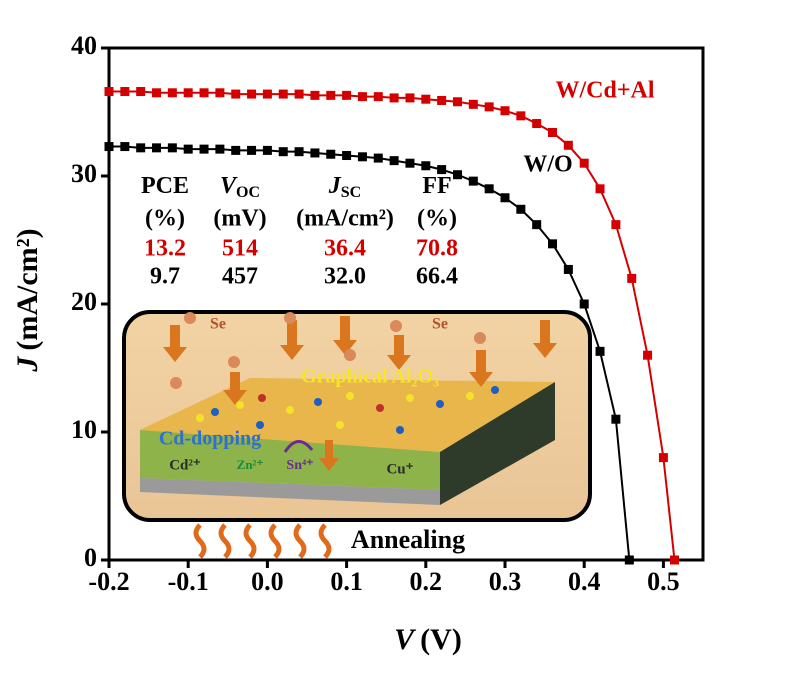 This screenshot has width=796, height=688. What do you see at coordinates (240, 249) in the screenshot?
I see `table-cell: 514` at bounding box center [240, 249].